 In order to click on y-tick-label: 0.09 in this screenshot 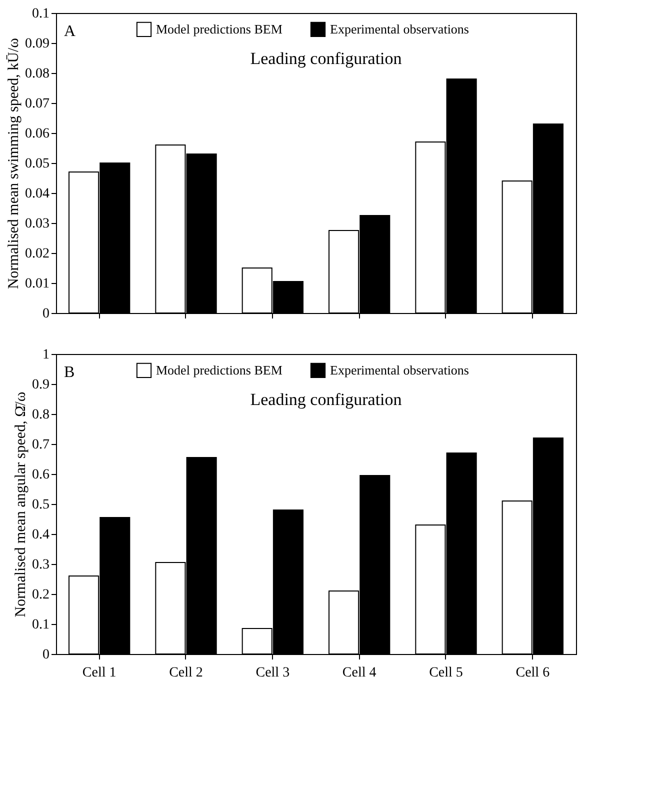, I will do `click(37, 44)`.